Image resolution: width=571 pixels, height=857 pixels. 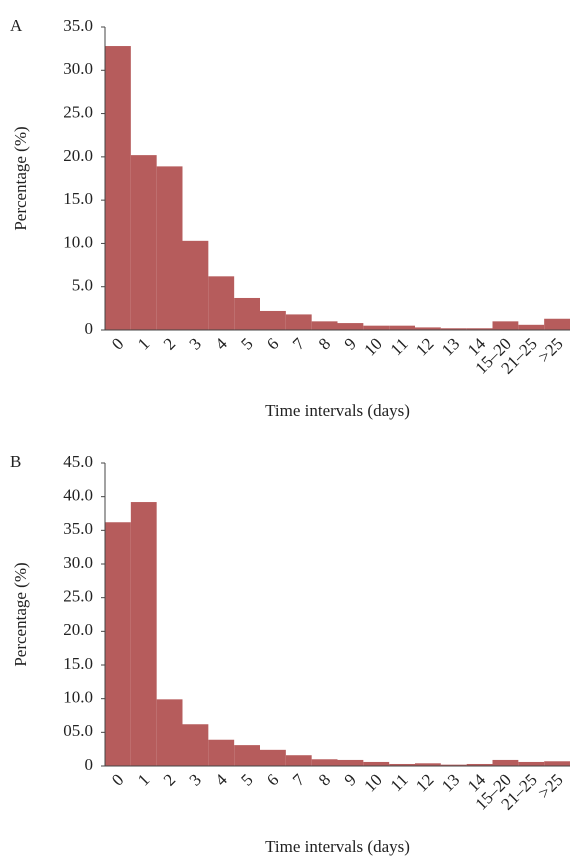 I want to click on panel-label: B, so click(x=15, y=461).